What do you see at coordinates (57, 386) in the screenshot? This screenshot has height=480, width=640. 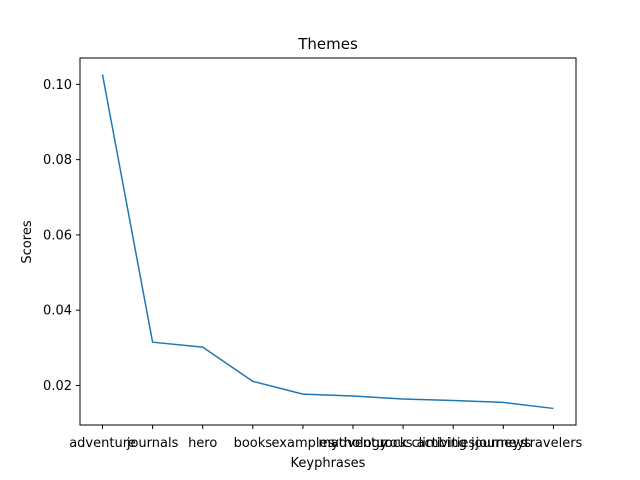 I see `y-tick-label: 0.02` at bounding box center [57, 386].